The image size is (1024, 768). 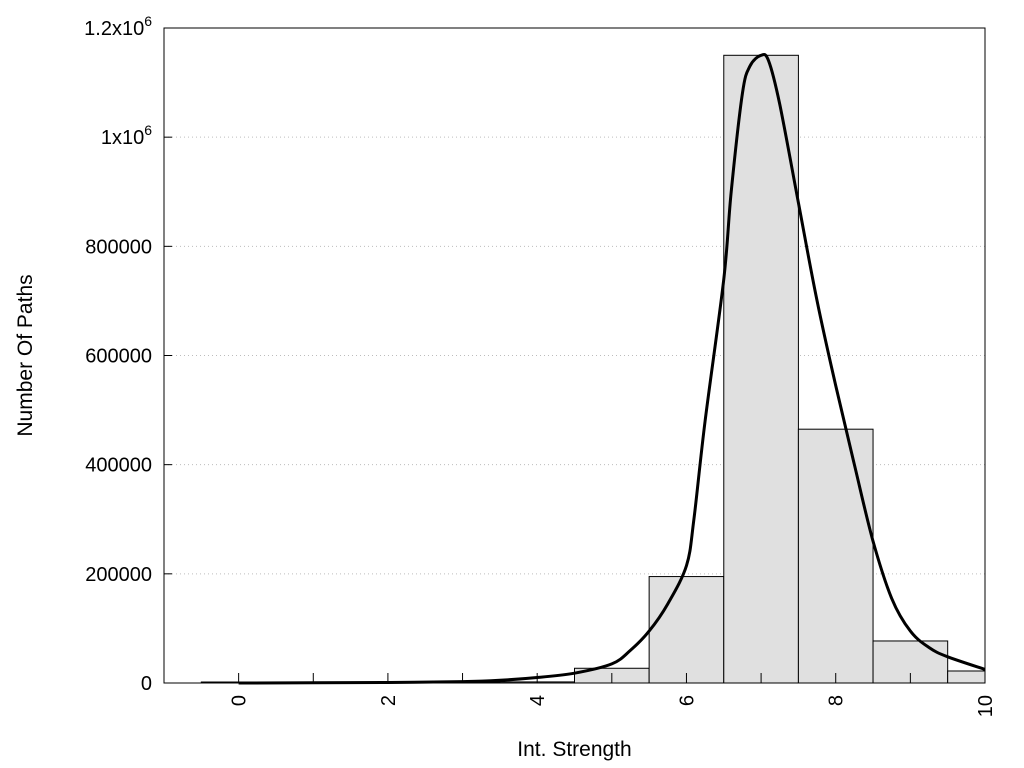 What do you see at coordinates (118, 466) in the screenshot?
I see `y-tick-label-2: 400000` at bounding box center [118, 466].